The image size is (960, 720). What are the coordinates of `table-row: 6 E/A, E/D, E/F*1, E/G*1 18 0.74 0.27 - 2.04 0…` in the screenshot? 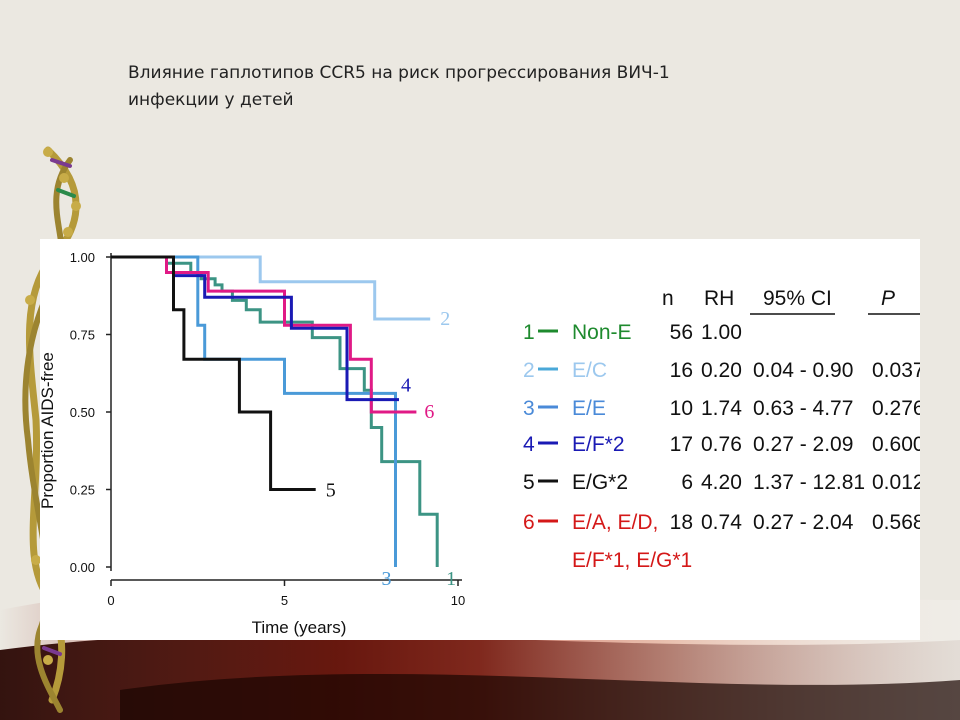 It's located at (721, 541).